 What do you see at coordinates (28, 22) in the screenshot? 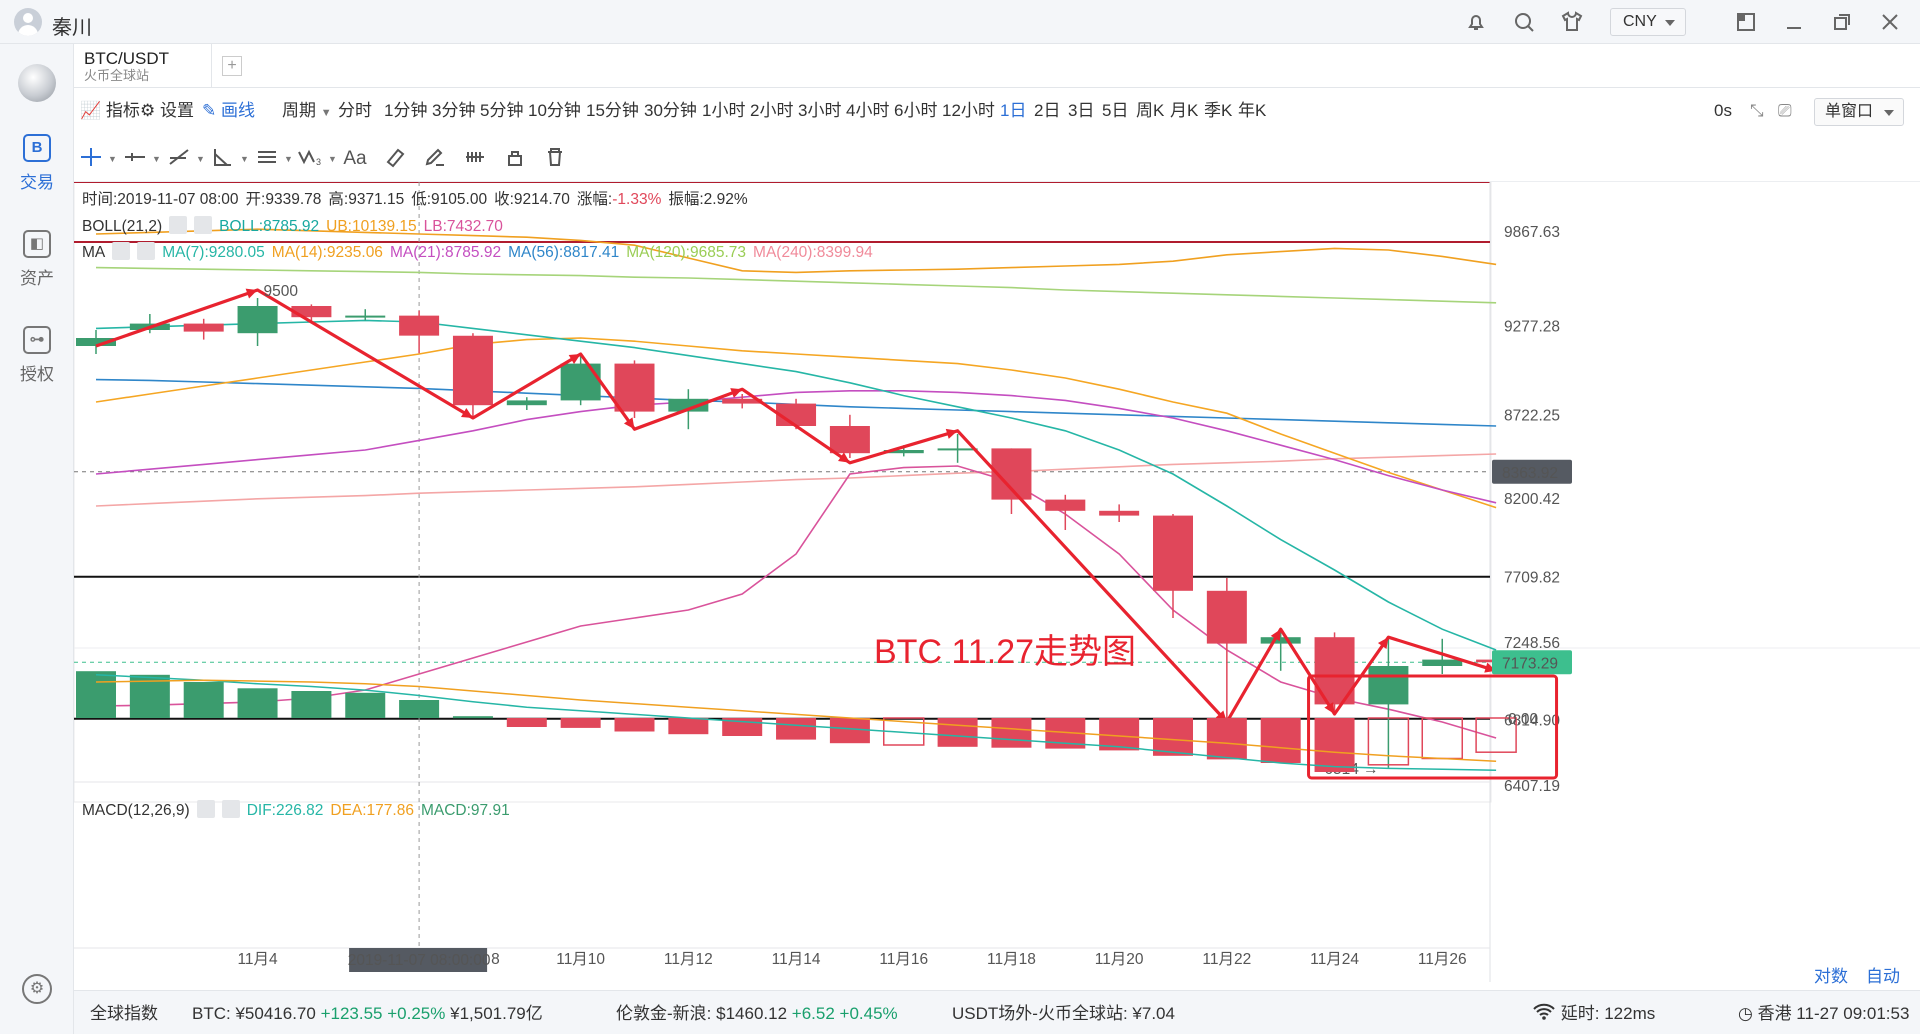
I see `user-avatar-icon` at bounding box center [28, 22].